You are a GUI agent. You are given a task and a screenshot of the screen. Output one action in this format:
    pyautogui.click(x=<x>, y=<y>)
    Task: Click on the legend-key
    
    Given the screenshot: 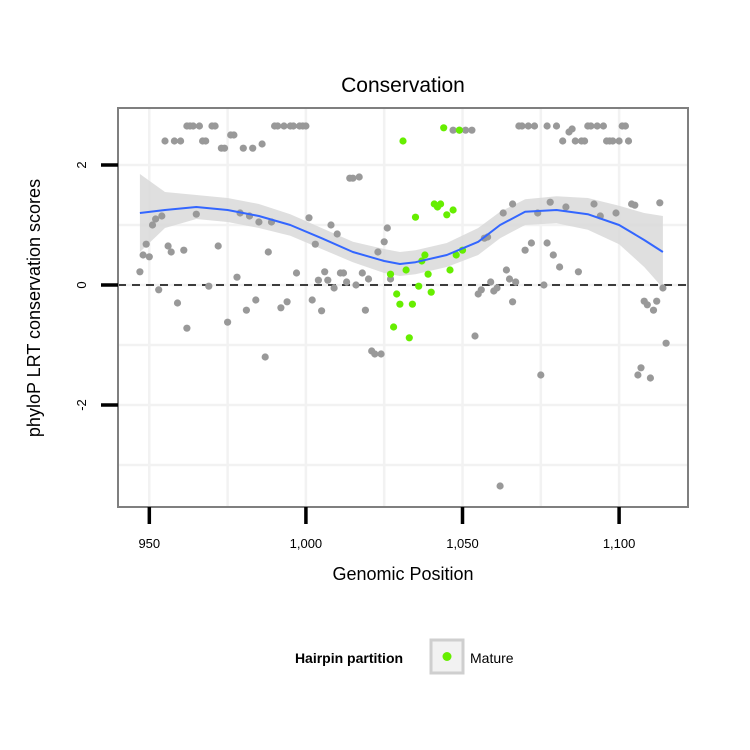 What is the action you would take?
    pyautogui.click(x=447, y=656)
    